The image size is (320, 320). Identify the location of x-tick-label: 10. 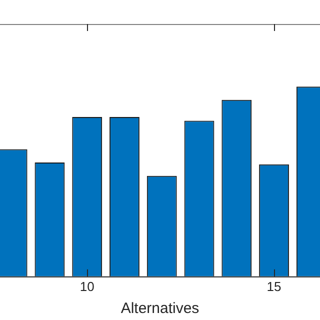
(87, 286).